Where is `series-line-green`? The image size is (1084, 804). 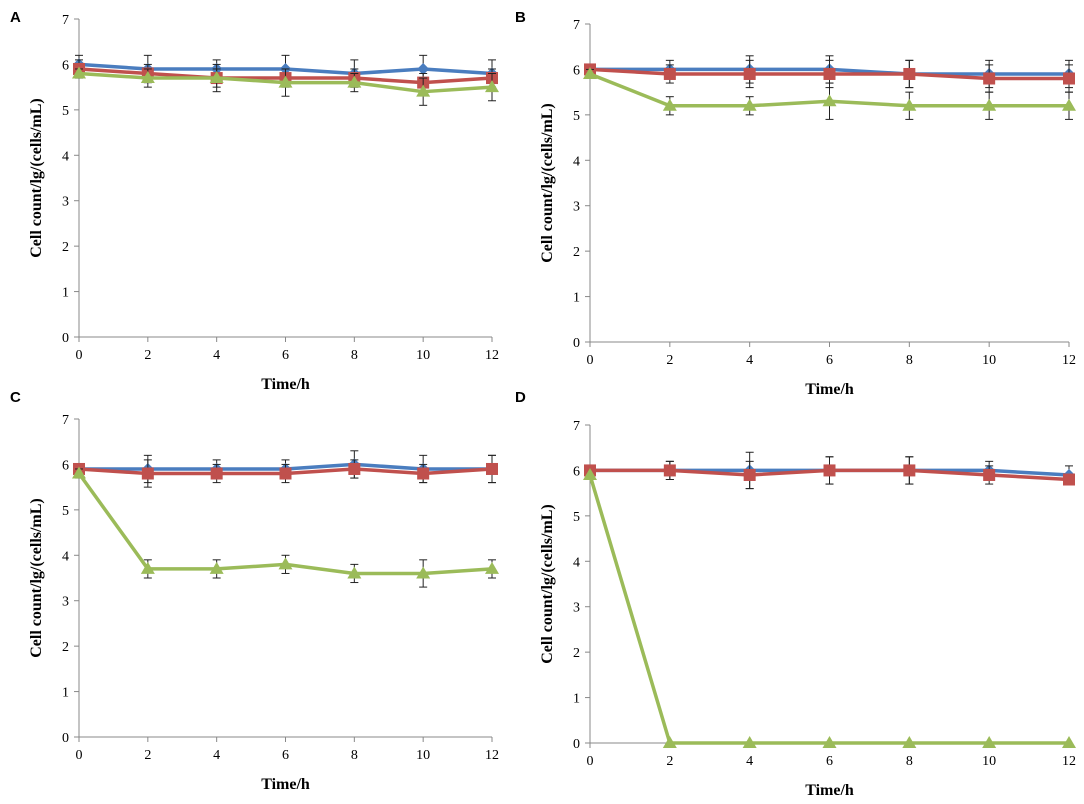 series-line-green is located at coordinates (828, 609).